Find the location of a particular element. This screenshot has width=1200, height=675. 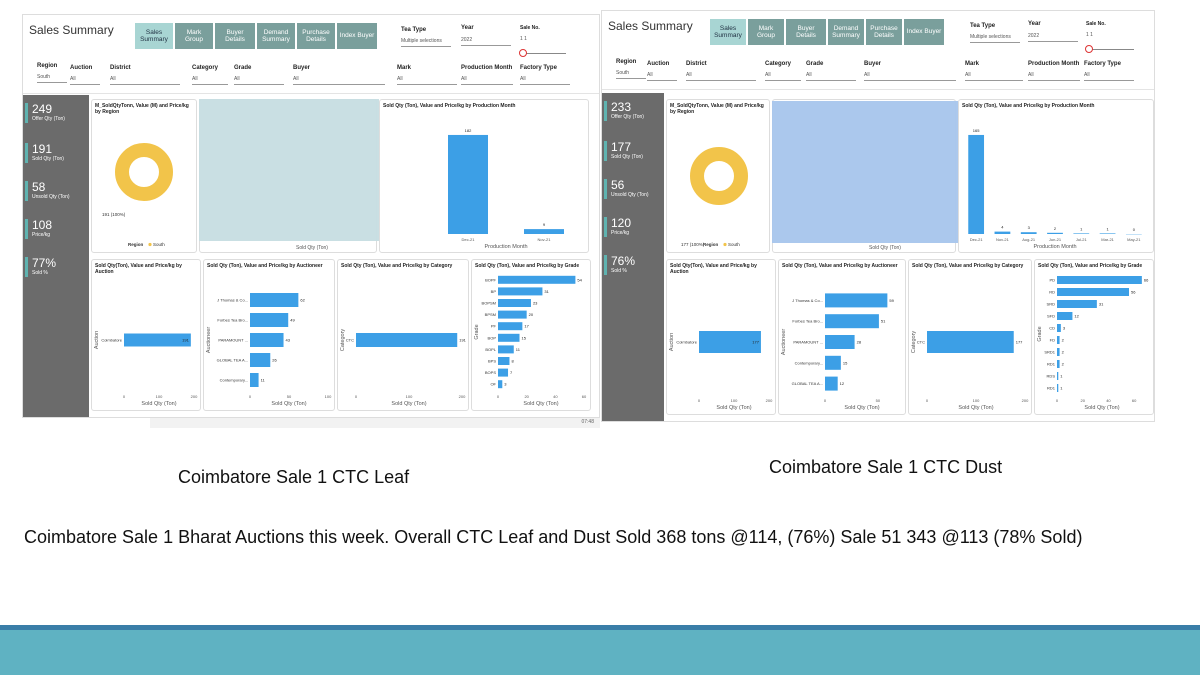

footer-band-dark is located at coordinates (600, 627).